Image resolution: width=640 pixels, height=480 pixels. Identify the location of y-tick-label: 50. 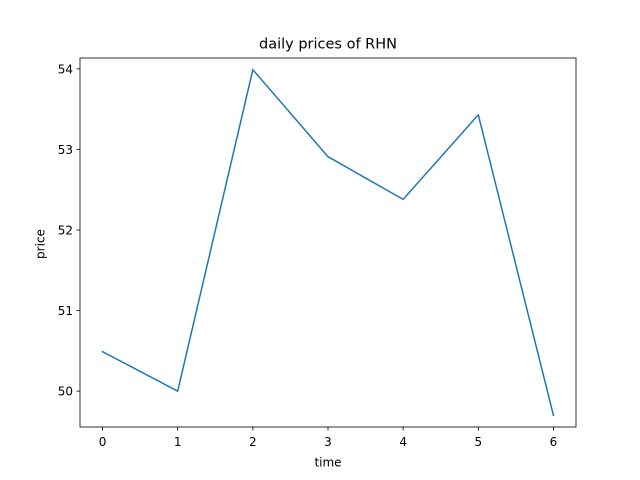
(65, 392).